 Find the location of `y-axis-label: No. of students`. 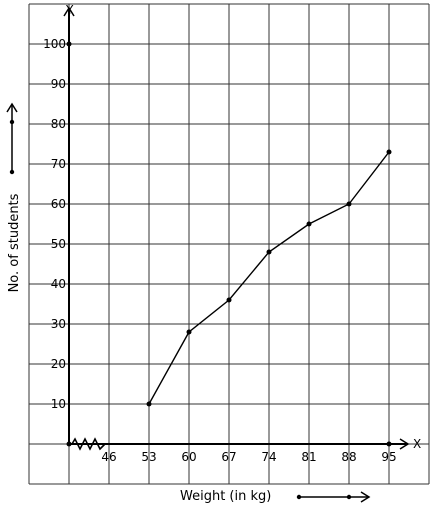

y-axis-label: No. of students is located at coordinates (14, 242).